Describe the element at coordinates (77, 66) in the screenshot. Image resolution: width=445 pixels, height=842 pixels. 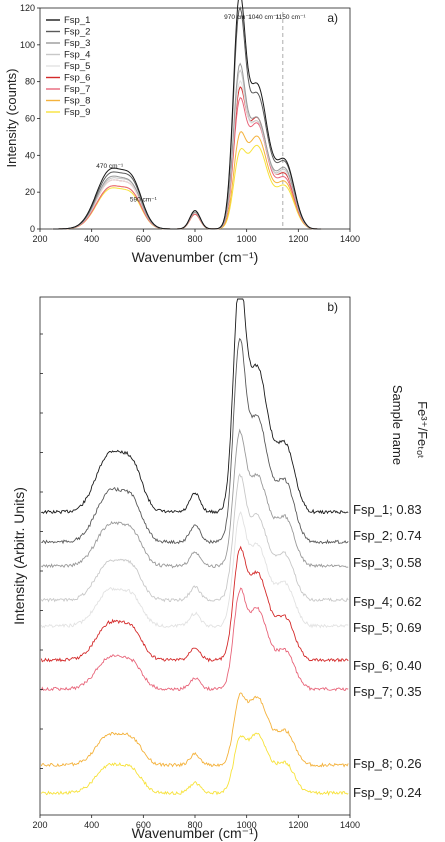
I see `panel-a-legend-label: Fsp_5` at that location.